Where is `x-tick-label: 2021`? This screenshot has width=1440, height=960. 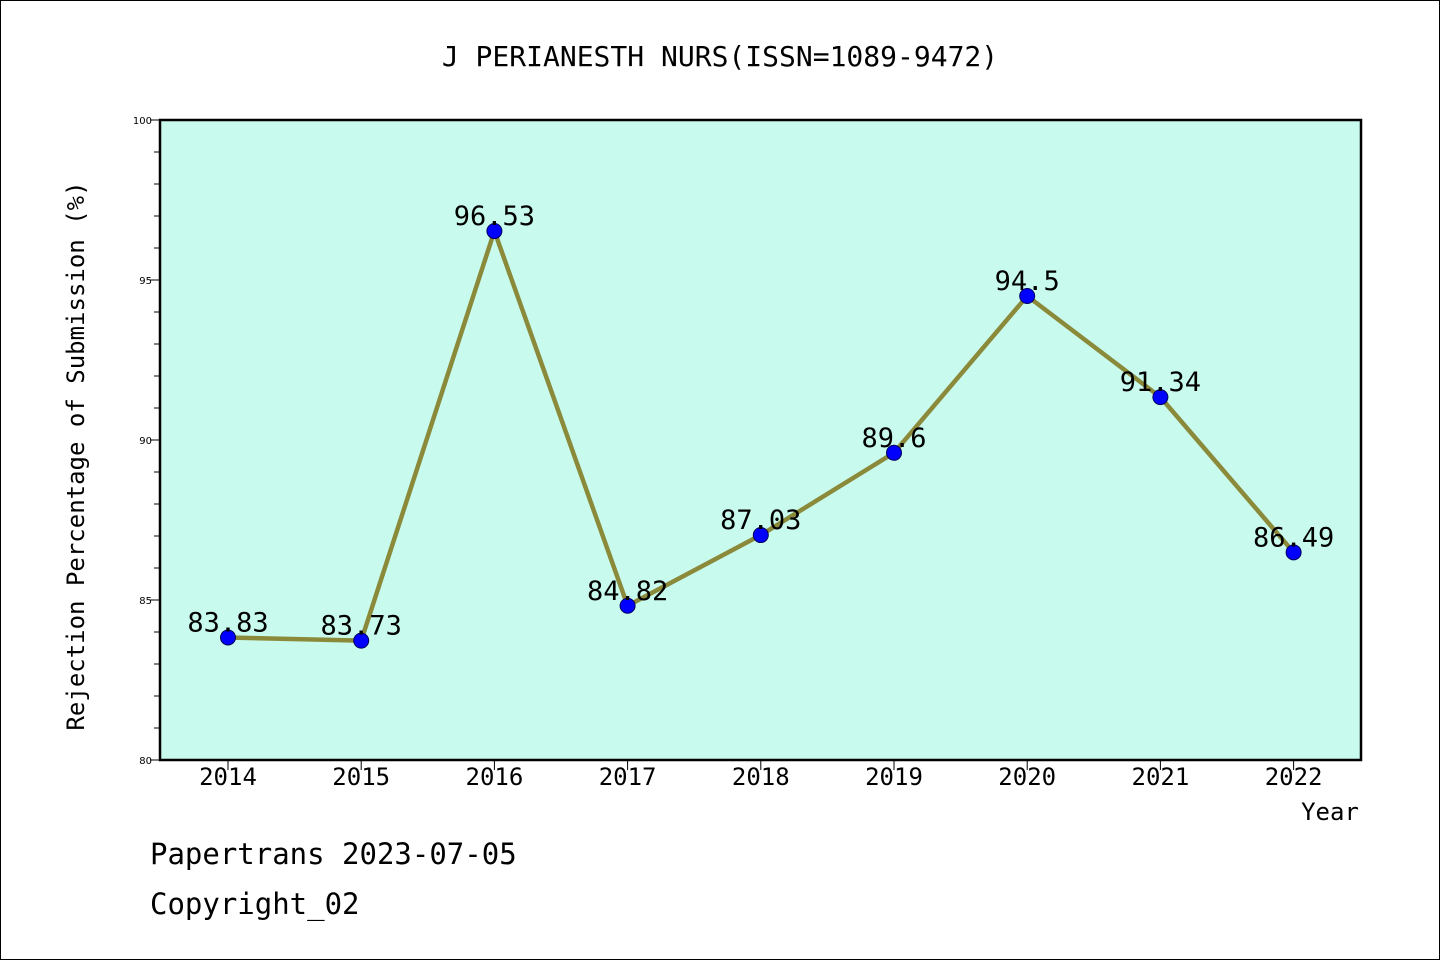
x-tick-label: 2021 is located at coordinates (1161, 777).